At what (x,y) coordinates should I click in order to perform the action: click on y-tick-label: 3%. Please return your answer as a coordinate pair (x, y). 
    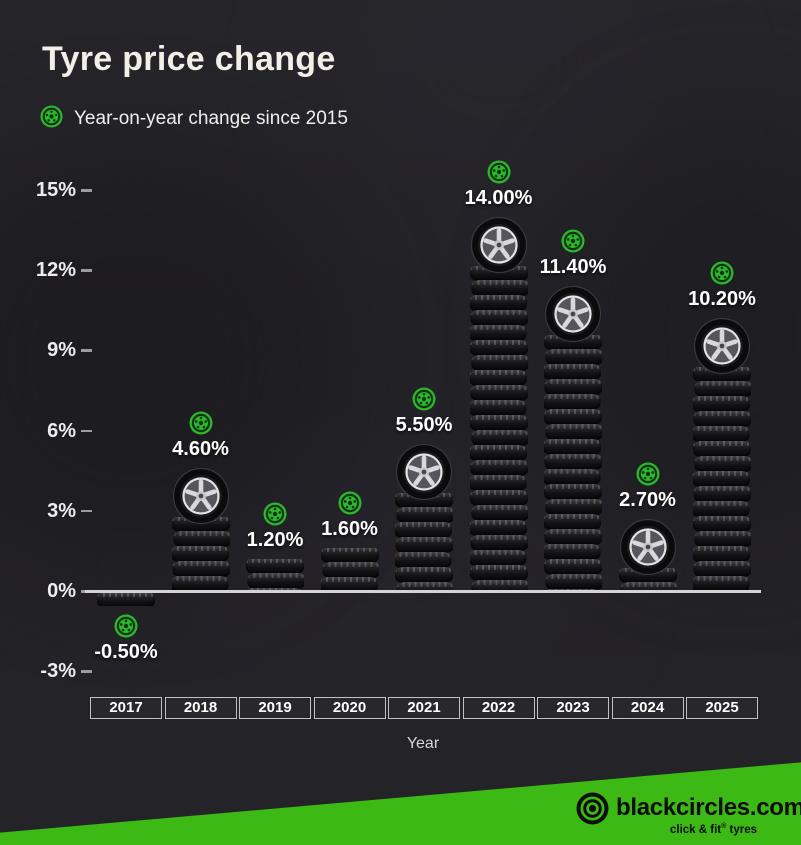
    Looking at the image, I should click on (61, 510).